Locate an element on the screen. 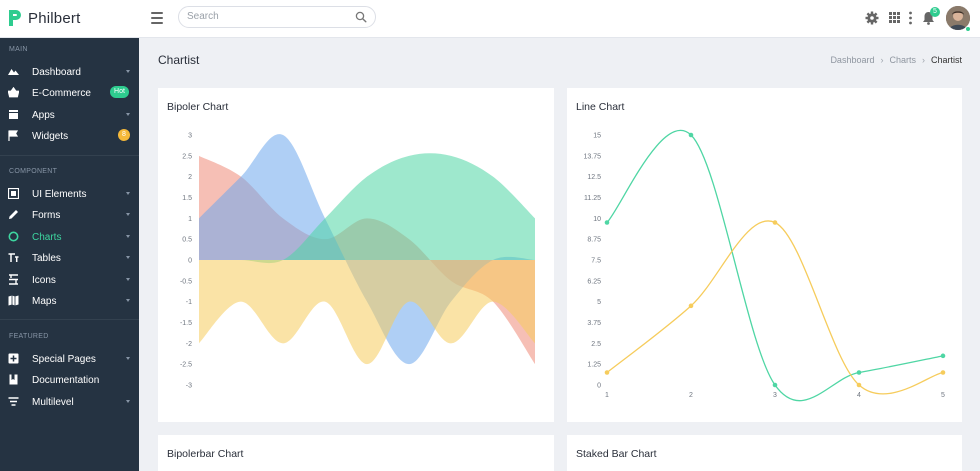  y-tick-label: 0.5 is located at coordinates (187, 240).